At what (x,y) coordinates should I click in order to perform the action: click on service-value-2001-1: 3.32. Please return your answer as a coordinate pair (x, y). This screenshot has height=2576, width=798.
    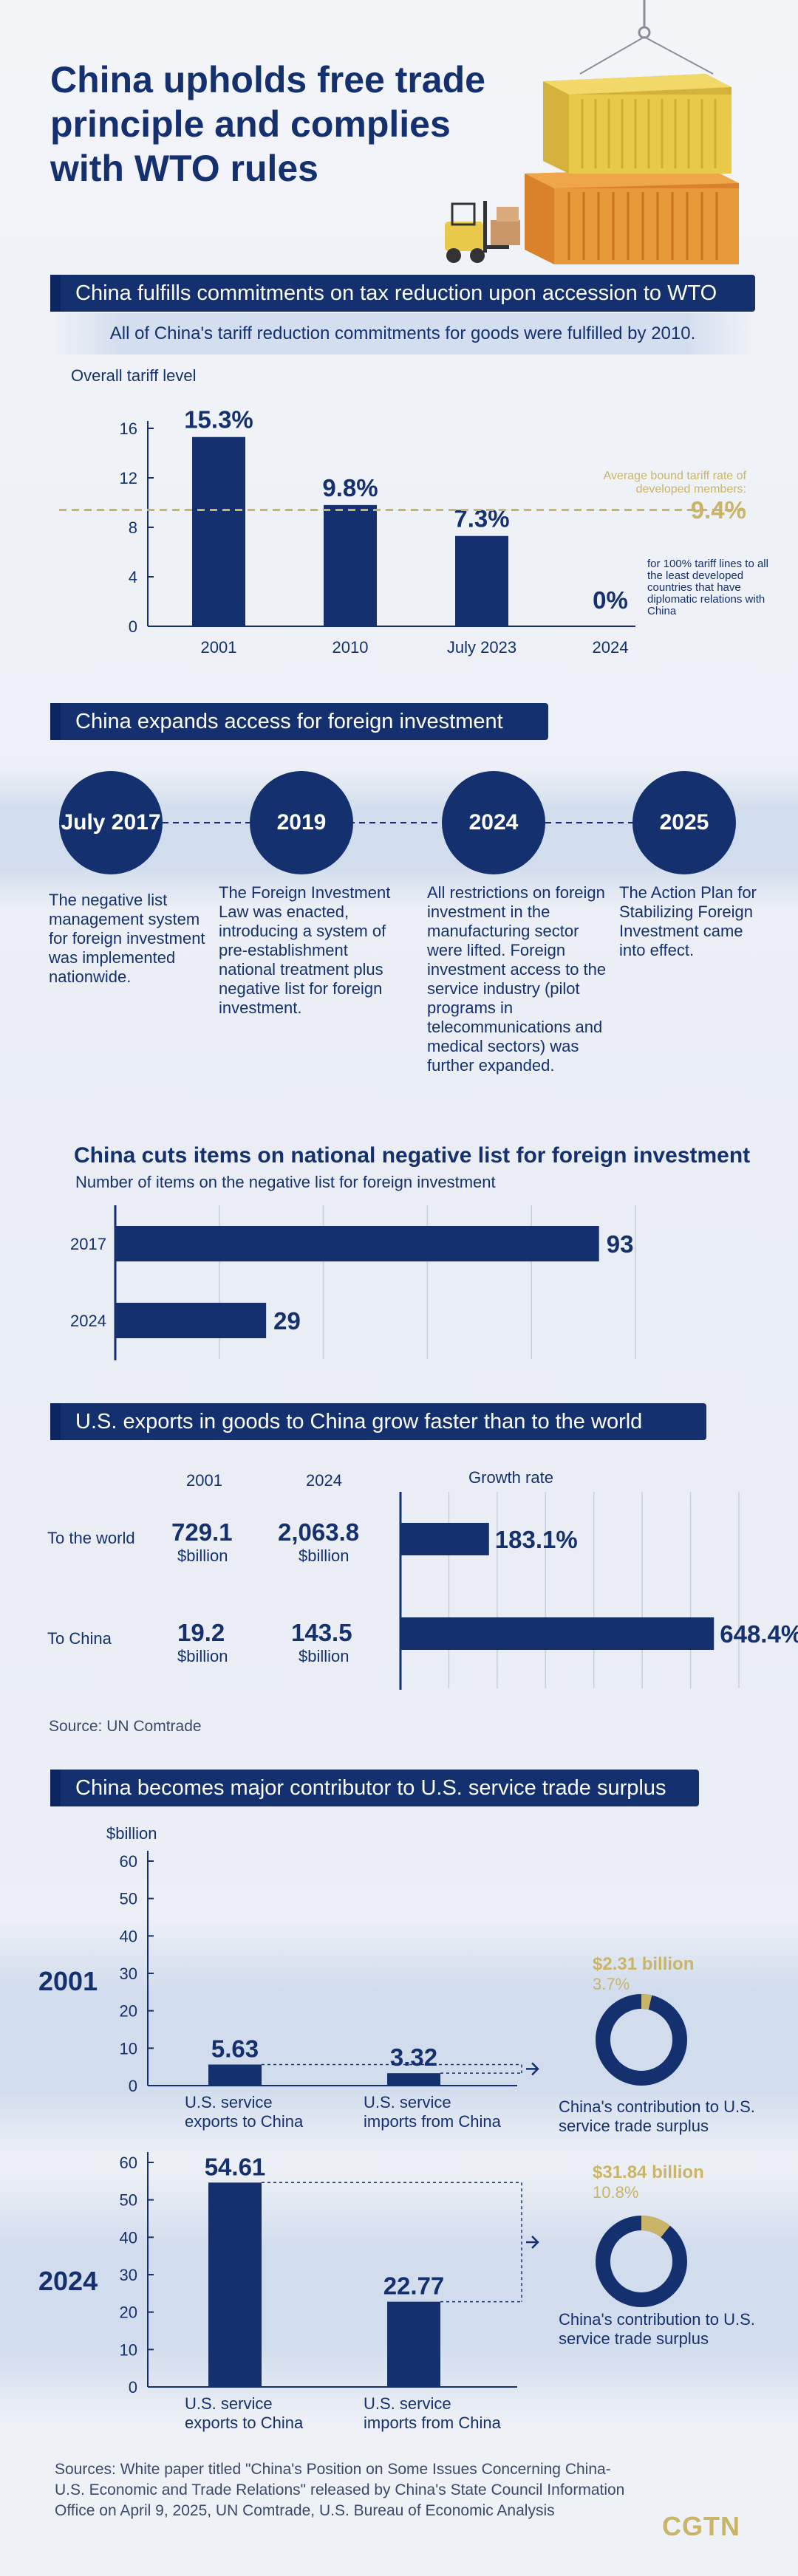
    Looking at the image, I should click on (414, 2057).